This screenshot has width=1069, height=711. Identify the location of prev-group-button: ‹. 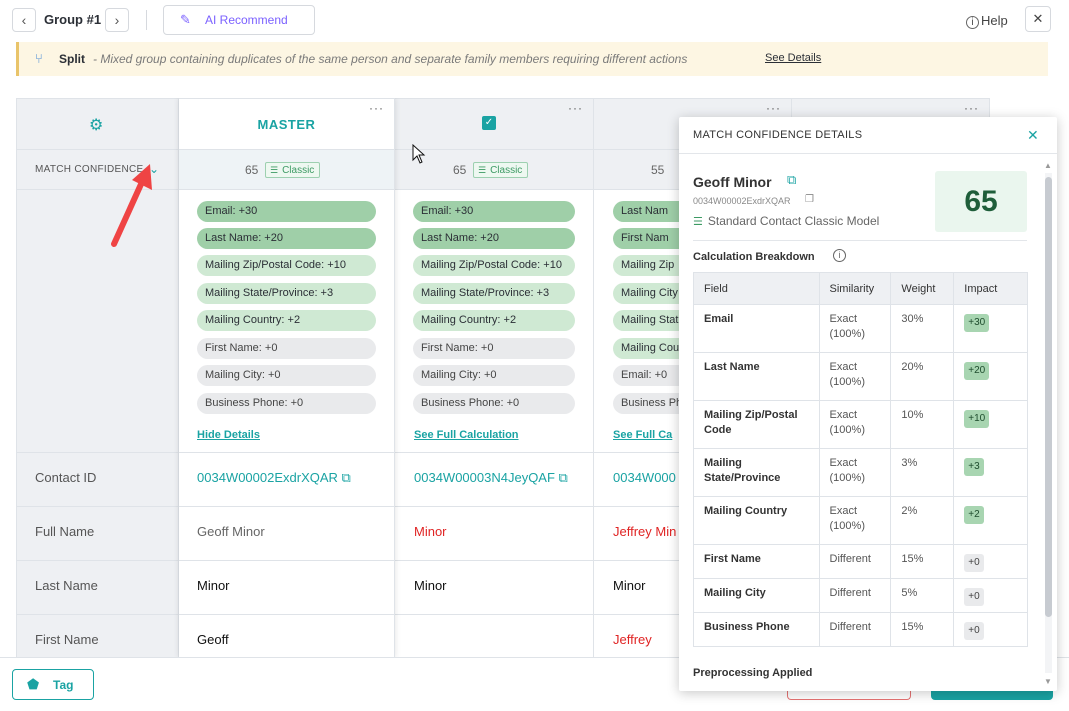
(24, 20).